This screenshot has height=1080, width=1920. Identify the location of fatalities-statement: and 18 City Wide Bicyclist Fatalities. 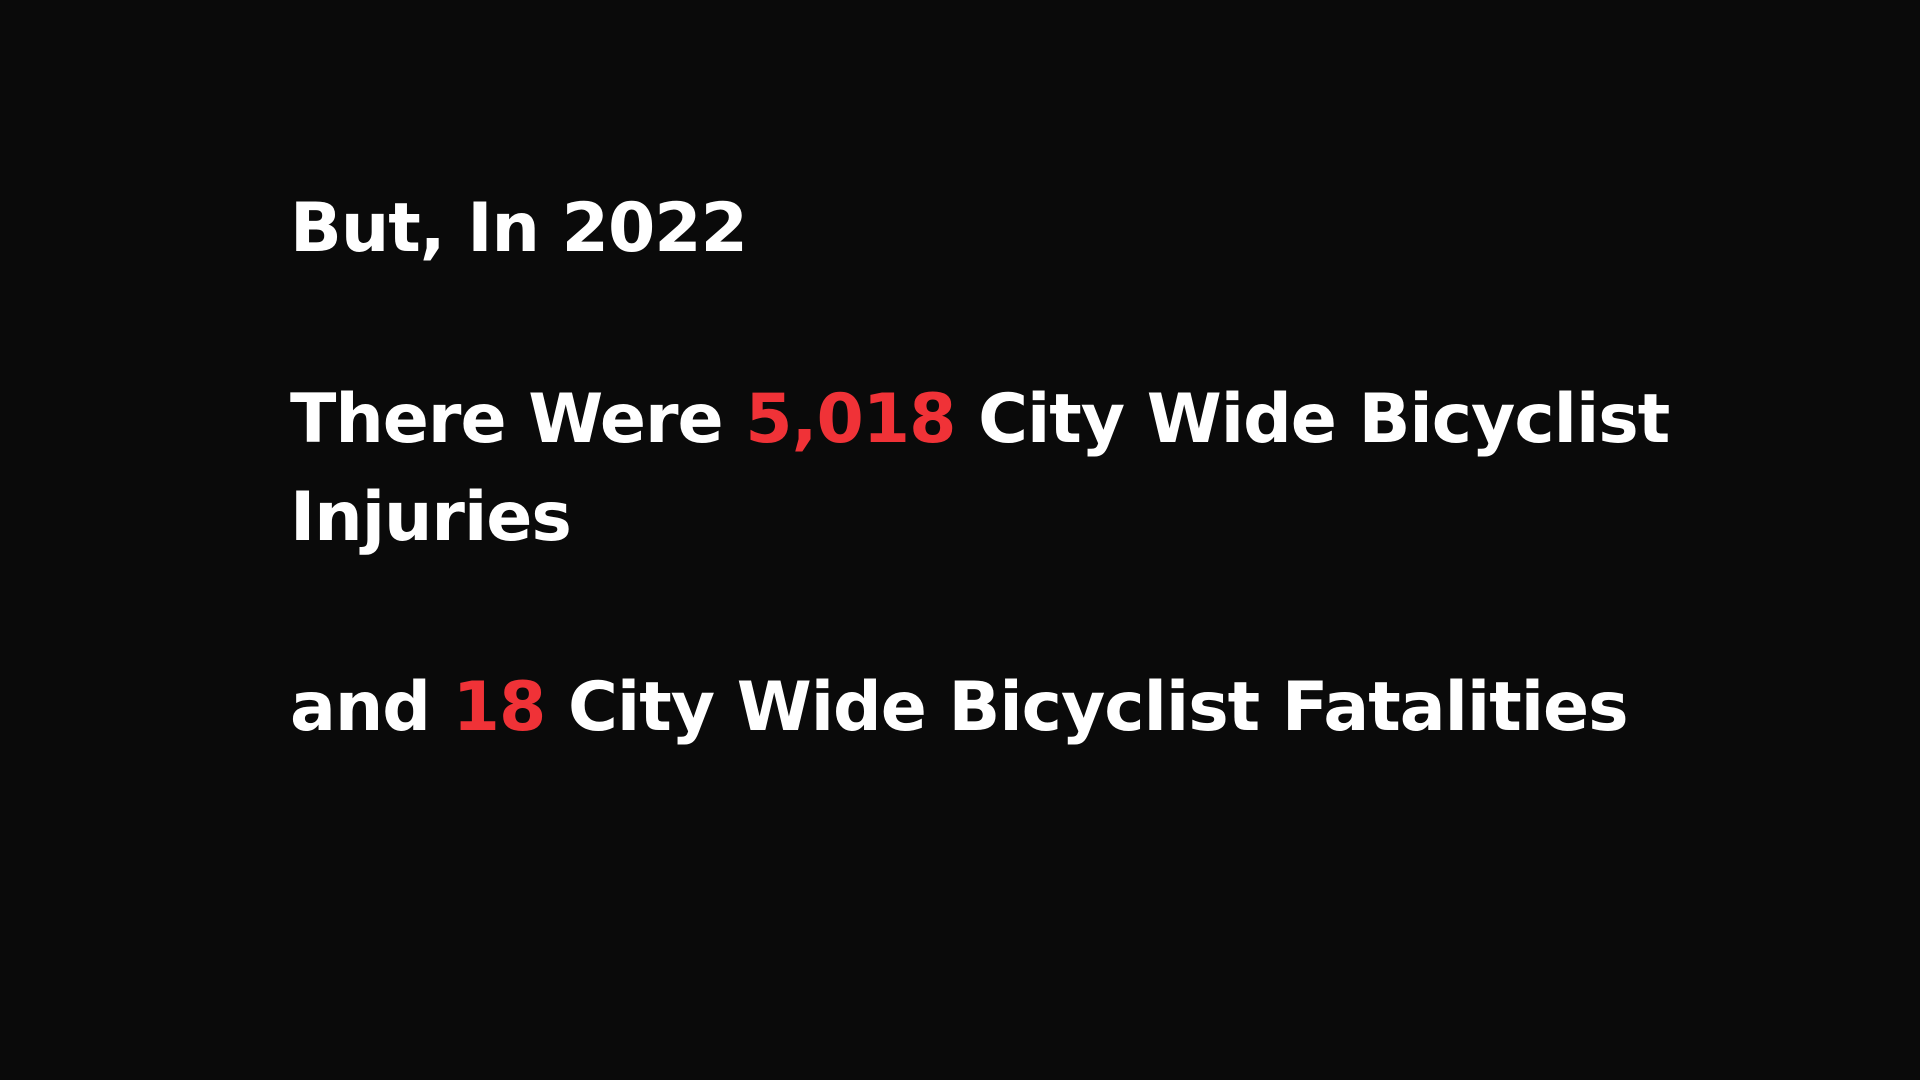
(1040, 708).